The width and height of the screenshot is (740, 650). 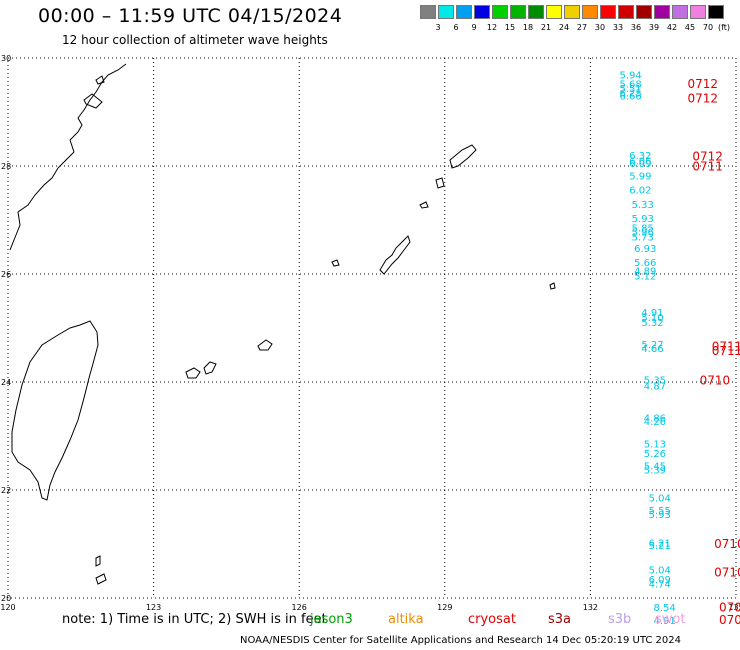 What do you see at coordinates (660, 571) in the screenshot?
I see `wave-height-value: 5.04` at bounding box center [660, 571].